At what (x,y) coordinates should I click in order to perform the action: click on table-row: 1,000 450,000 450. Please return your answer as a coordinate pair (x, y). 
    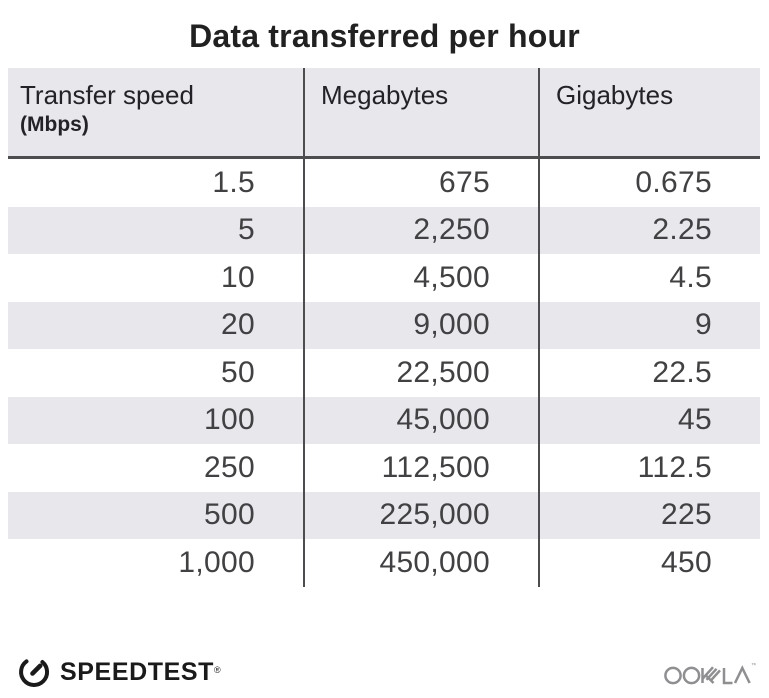
    Looking at the image, I should click on (384, 563).